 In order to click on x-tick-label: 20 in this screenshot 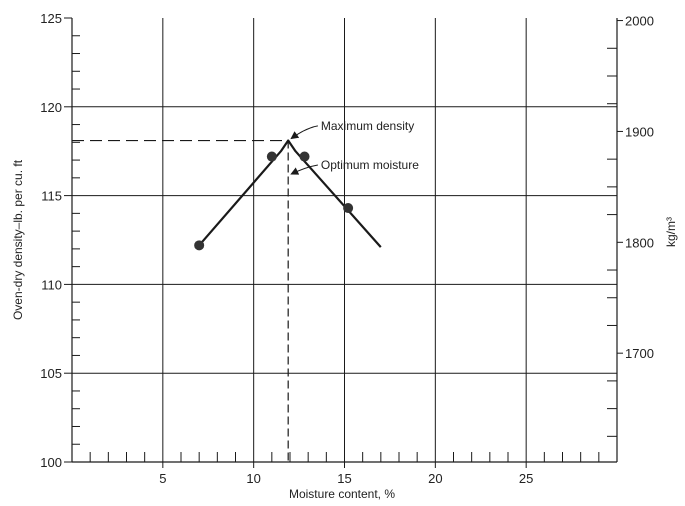, I will do `click(435, 478)`.